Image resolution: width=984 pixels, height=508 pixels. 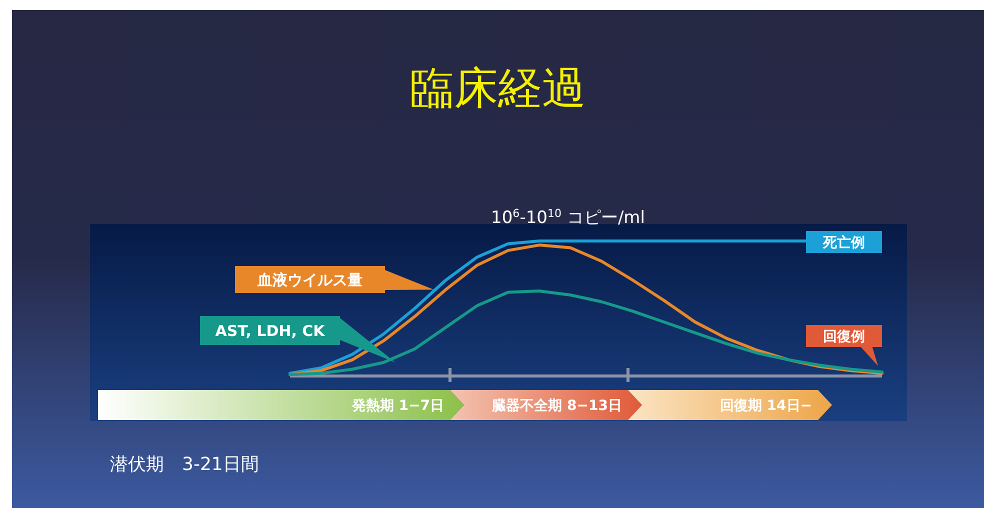 What do you see at coordinates (309, 279) in the screenshot?
I see `text: 血液ウイルス量` at bounding box center [309, 279].